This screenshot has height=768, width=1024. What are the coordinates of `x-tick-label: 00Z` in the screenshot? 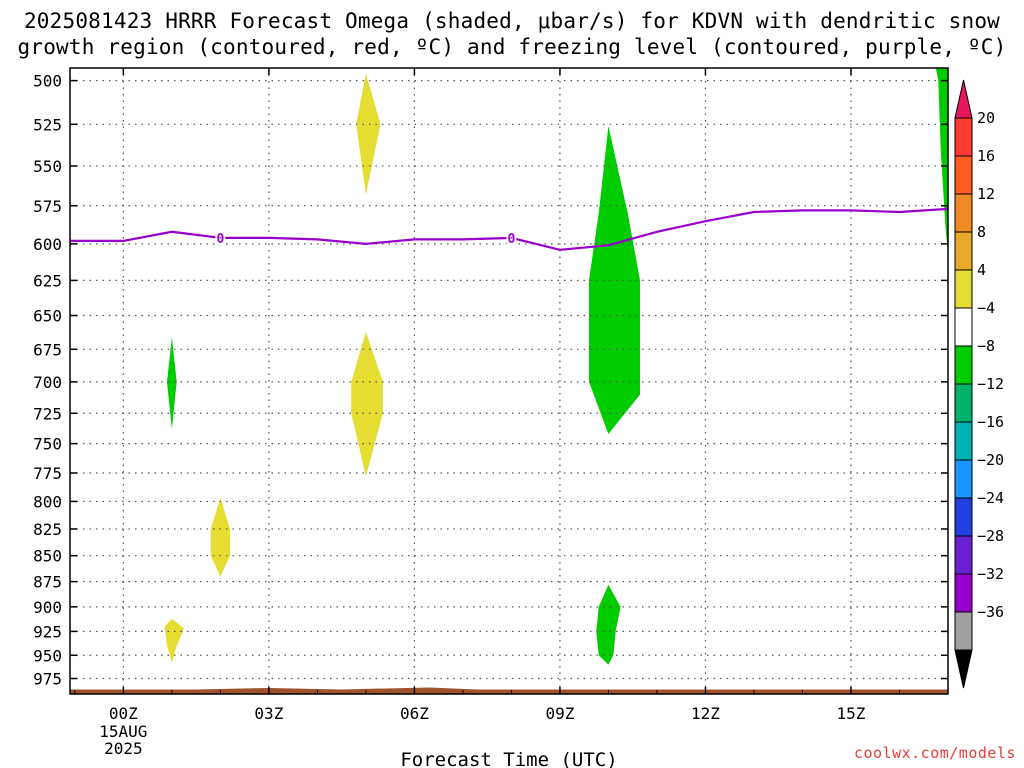 It's located at (123, 713).